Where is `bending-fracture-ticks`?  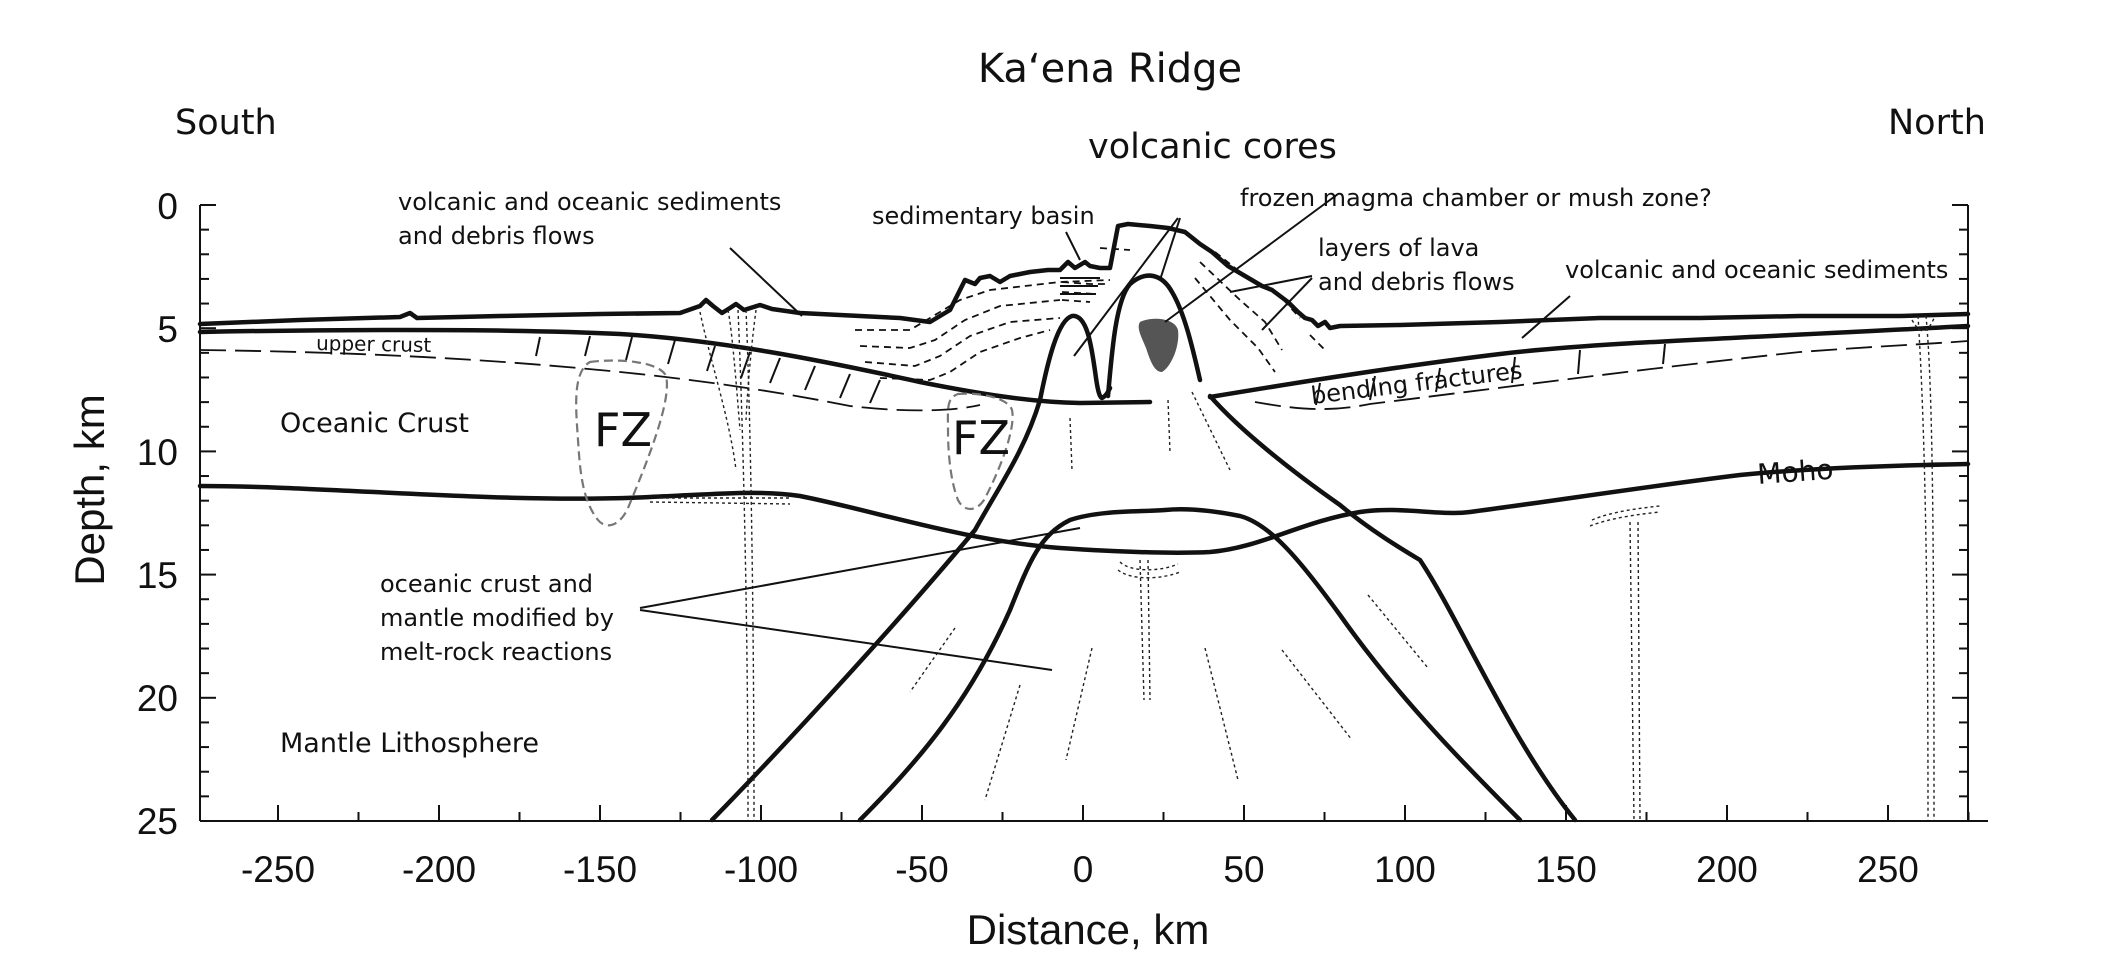
bending-fracture-ticks is located at coordinates (1100, 370).